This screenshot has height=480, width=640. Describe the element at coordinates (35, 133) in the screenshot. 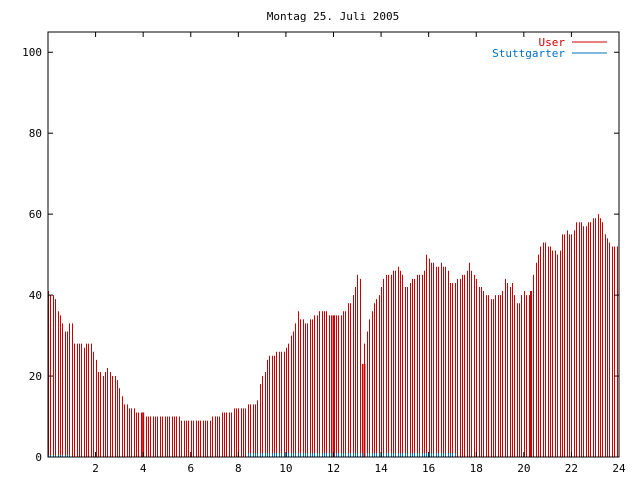

I see `y-tick-label: 80` at that location.